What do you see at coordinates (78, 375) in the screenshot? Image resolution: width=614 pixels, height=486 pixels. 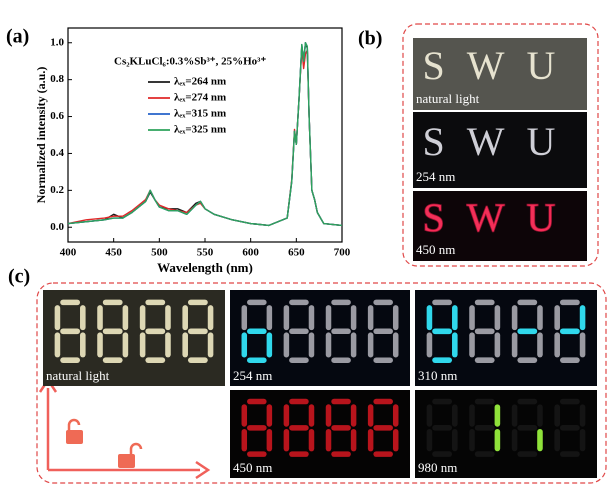 I see `photo-caption: natural light` at bounding box center [78, 375].